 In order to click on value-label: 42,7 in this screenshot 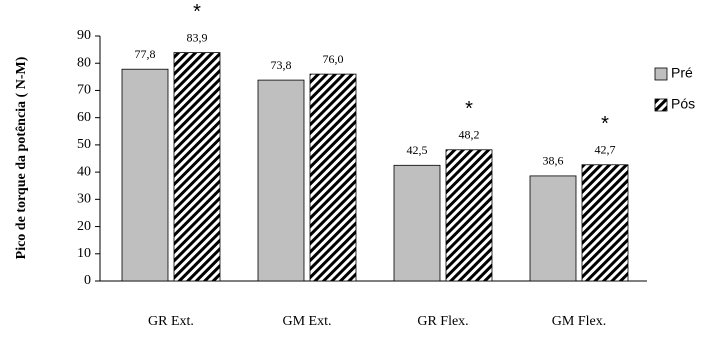, I will do `click(605, 150)`.